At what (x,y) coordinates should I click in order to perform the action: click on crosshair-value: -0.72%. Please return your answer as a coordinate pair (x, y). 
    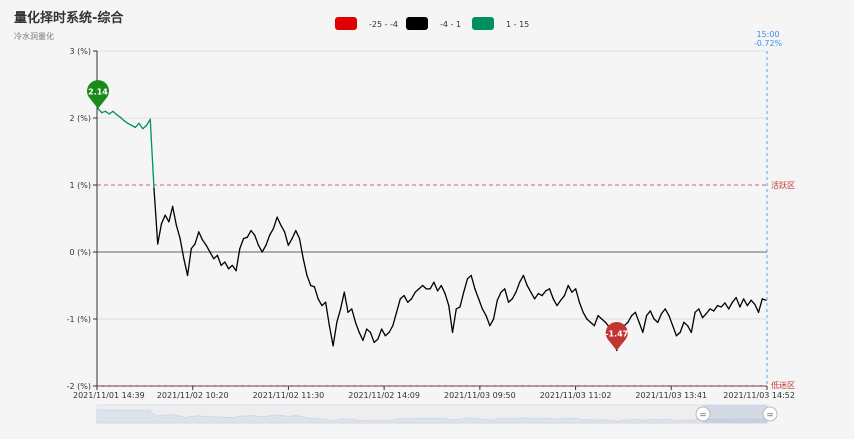
    Looking at the image, I should click on (768, 43).